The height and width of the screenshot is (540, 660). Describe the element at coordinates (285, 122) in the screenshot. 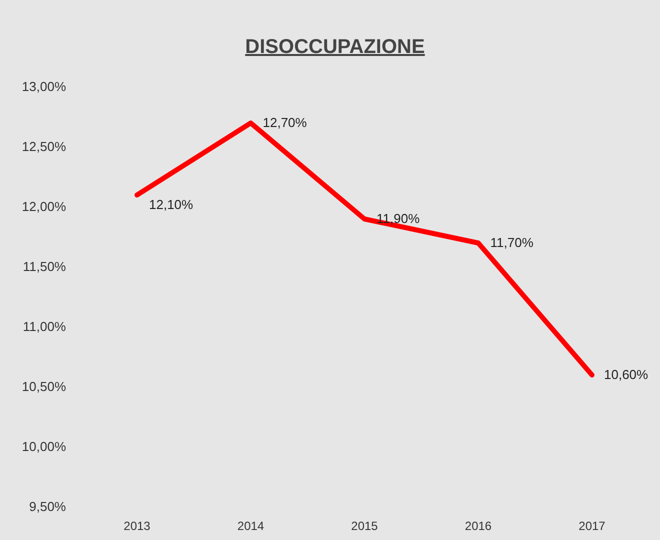

I see `data-label: 12,70%` at that location.